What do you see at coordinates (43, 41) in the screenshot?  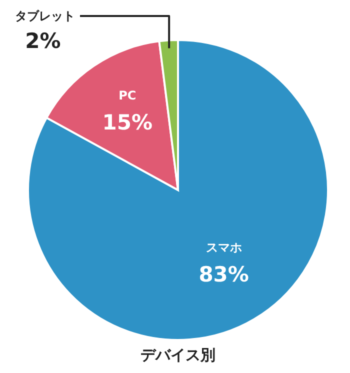 I see `data-label: 2%` at bounding box center [43, 41].